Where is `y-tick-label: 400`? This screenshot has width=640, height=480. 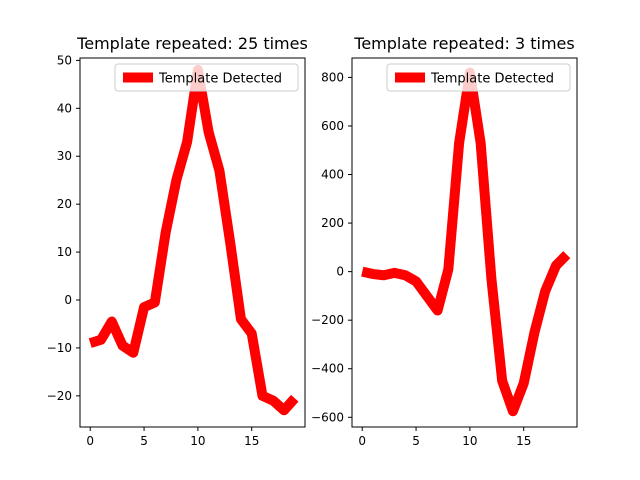
y-tick-label: 400 is located at coordinates (332, 175).